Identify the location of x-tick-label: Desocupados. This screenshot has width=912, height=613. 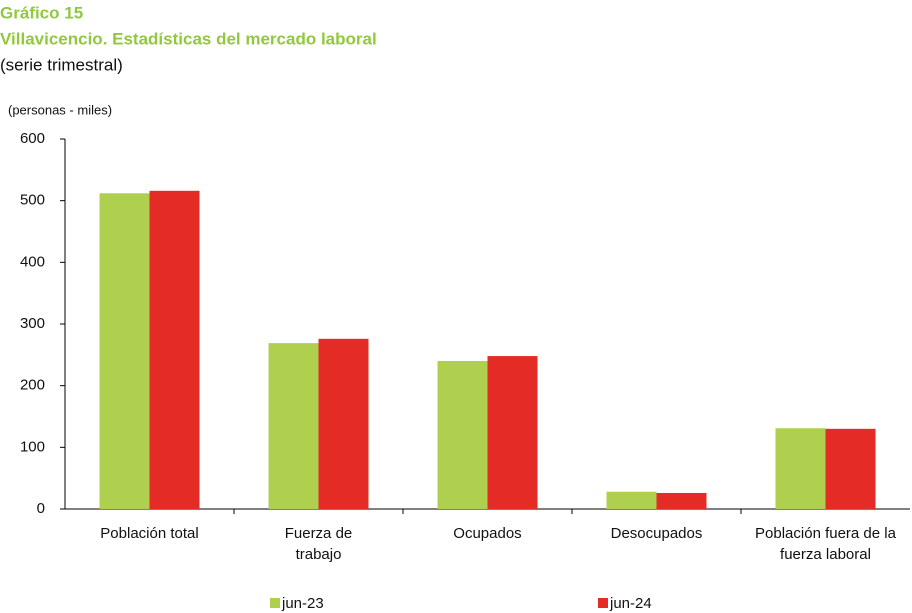
(656, 533).